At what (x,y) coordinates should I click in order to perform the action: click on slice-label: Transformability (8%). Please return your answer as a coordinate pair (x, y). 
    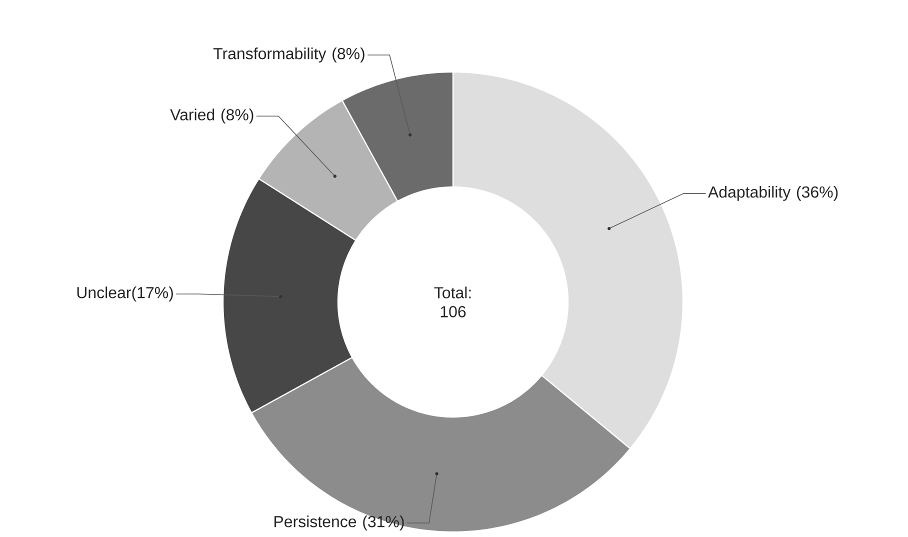
    Looking at the image, I should click on (288, 55).